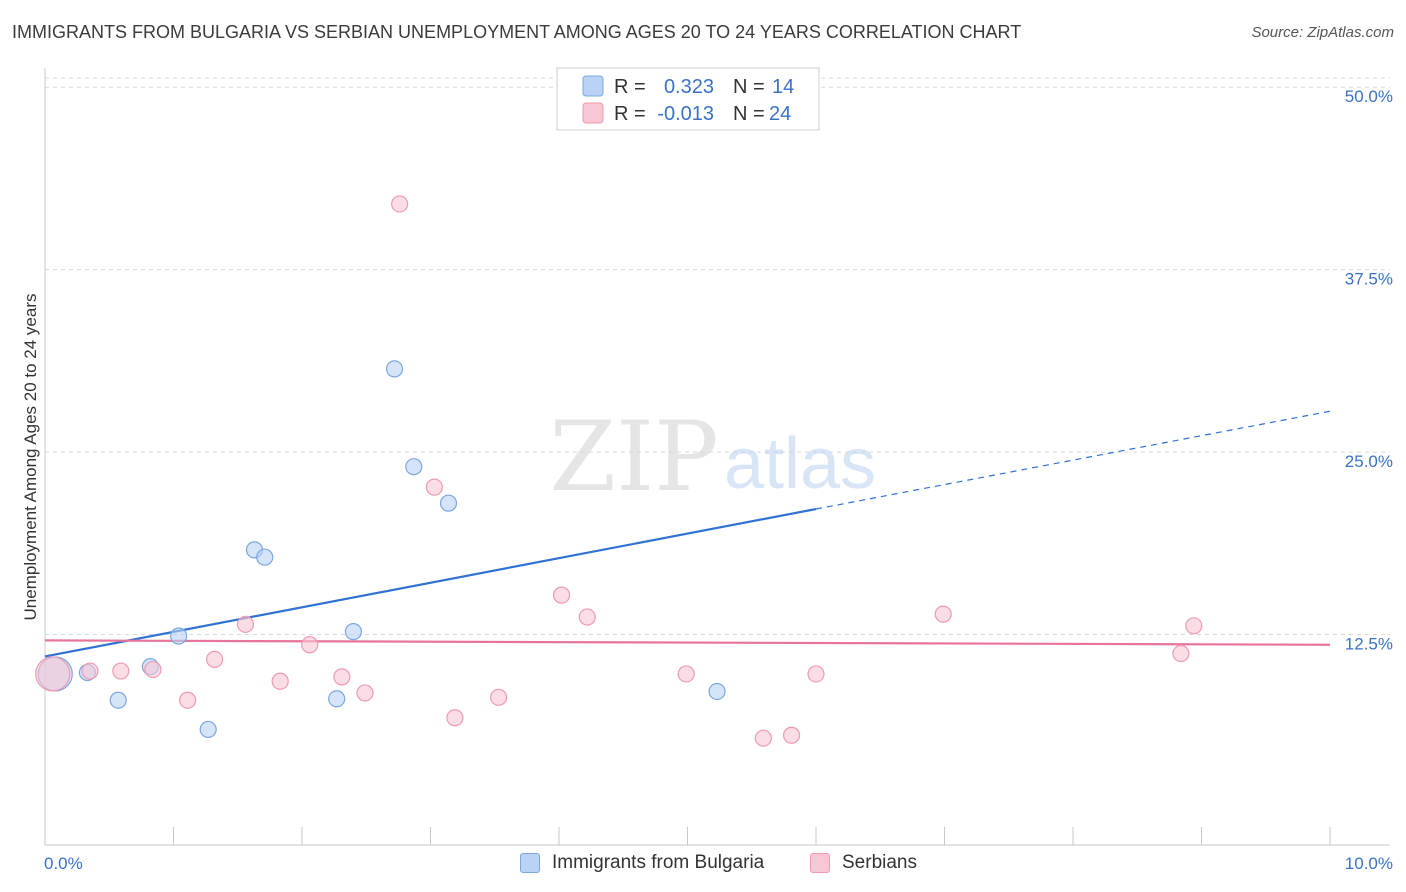  I want to click on legend-r-label-serbia: R =, so click(630, 114).